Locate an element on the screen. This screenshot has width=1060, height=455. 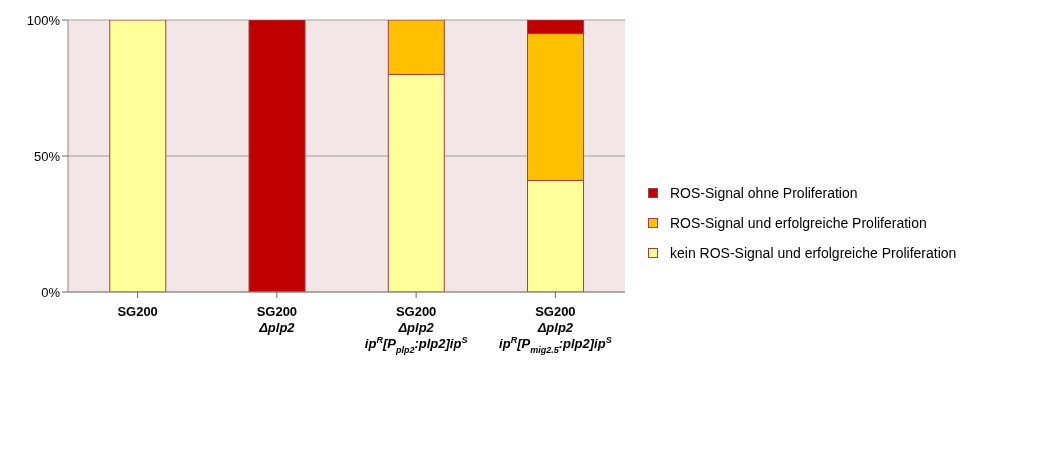
y-tick-label: 0% is located at coordinates (51, 292).